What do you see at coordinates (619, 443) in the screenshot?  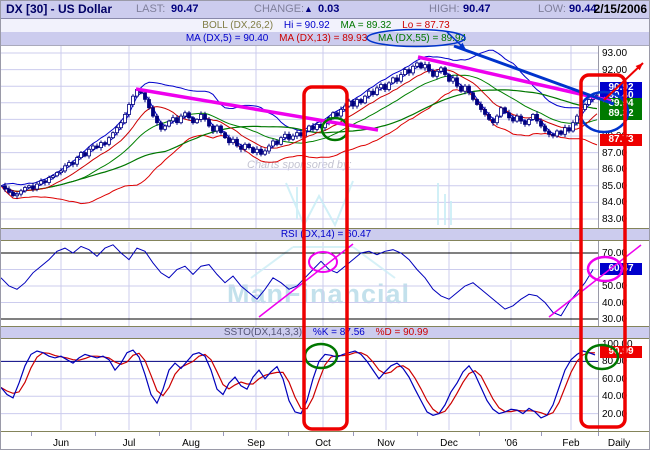 I see `period-label: Daily` at bounding box center [619, 443].